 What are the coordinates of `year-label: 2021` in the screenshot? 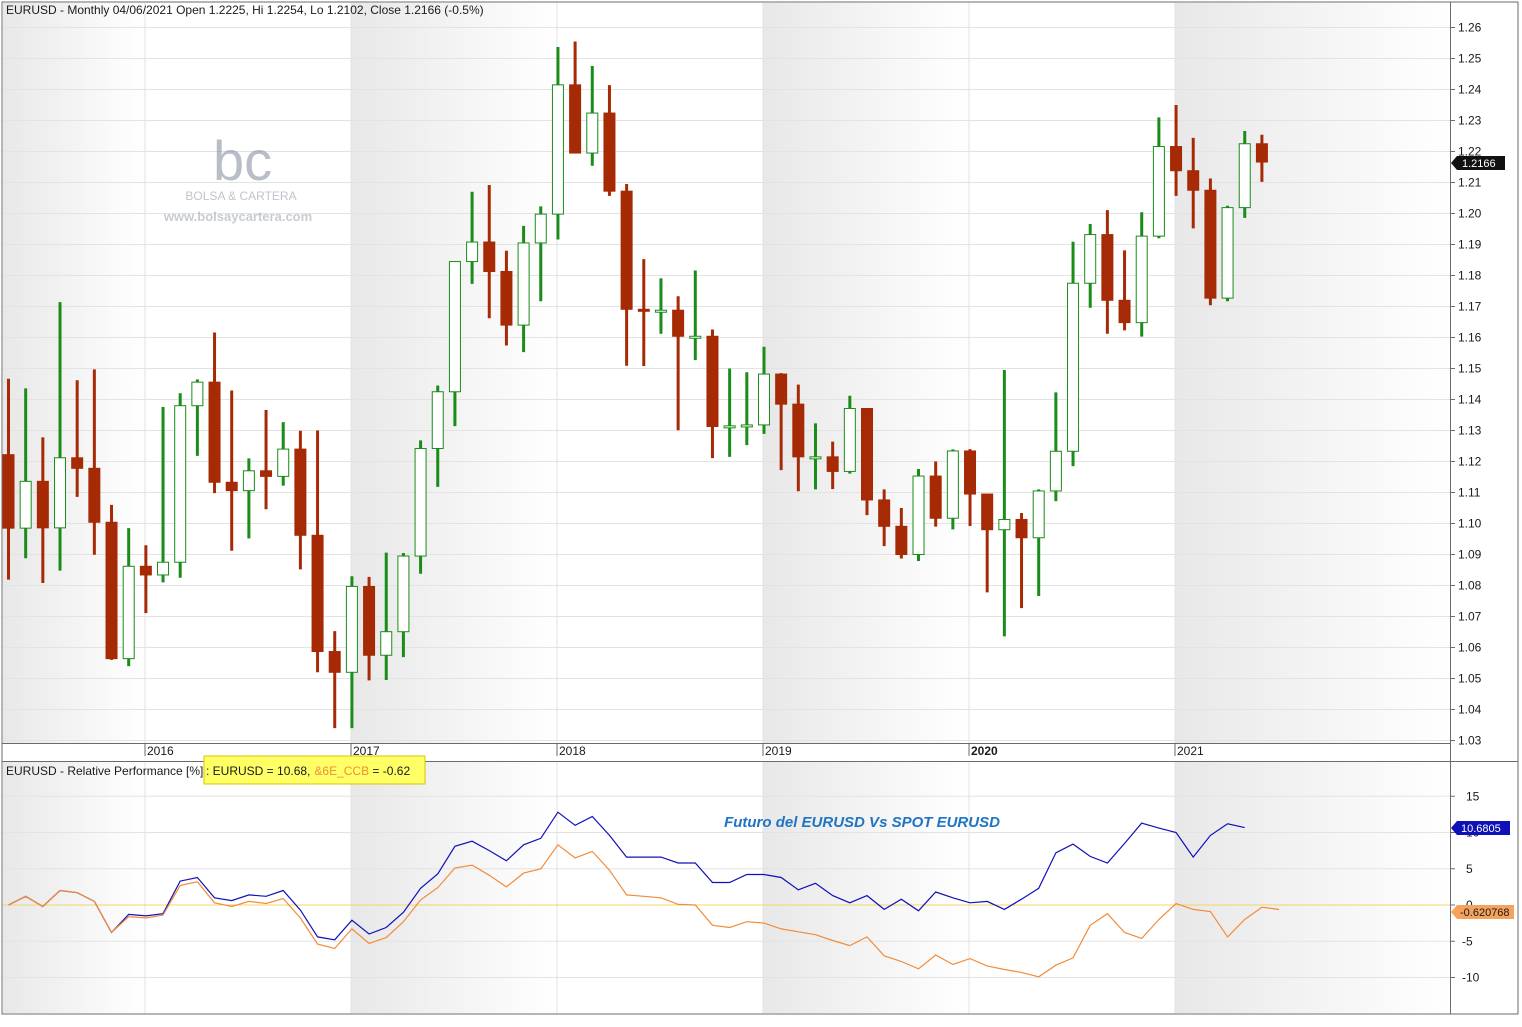 It's located at (1190, 751).